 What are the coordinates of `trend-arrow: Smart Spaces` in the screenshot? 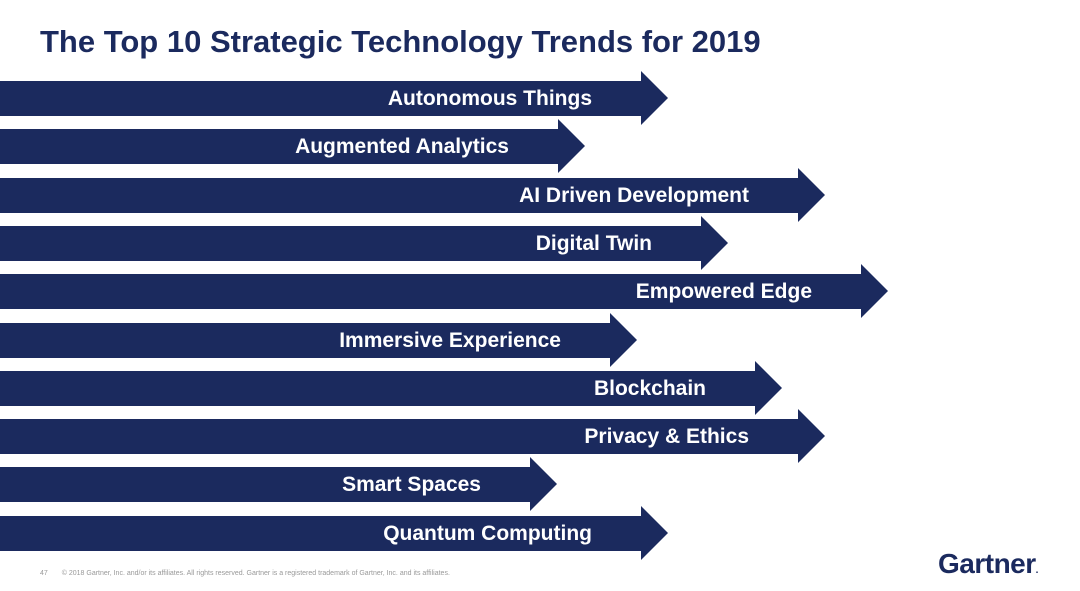 It's located at (278, 484).